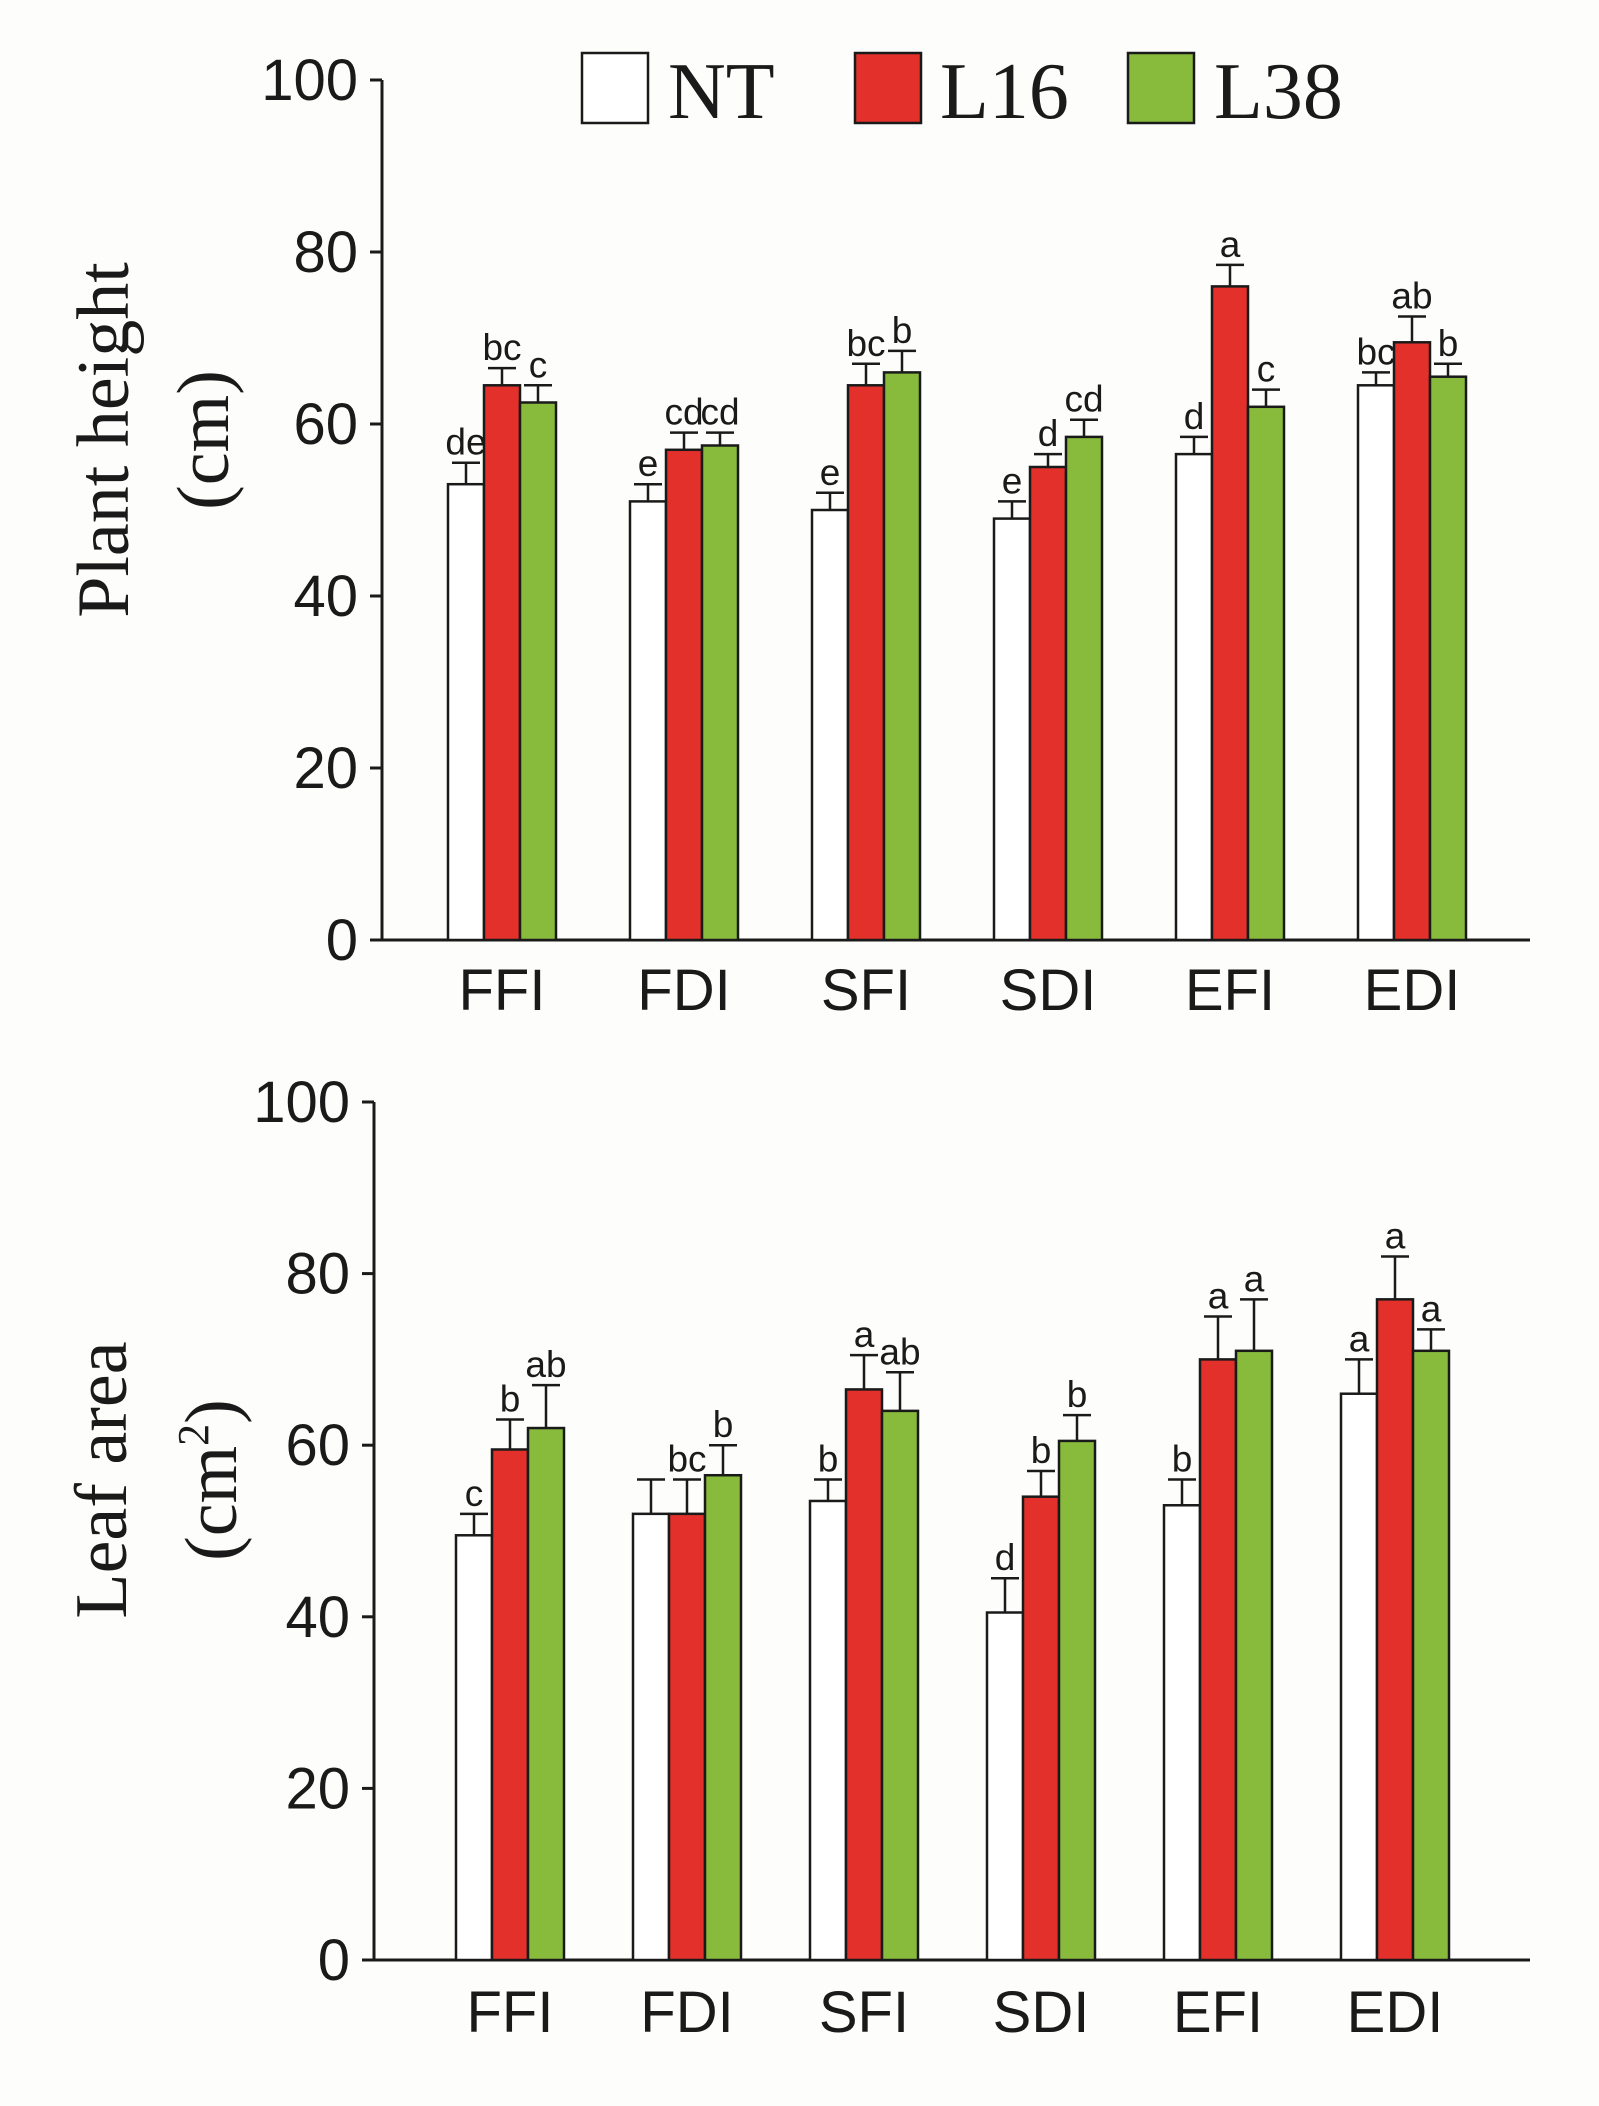 This screenshot has height=2106, width=1599. Describe the element at coordinates (212, 1411) in the screenshot. I see `y-axis-label-close: )` at that location.